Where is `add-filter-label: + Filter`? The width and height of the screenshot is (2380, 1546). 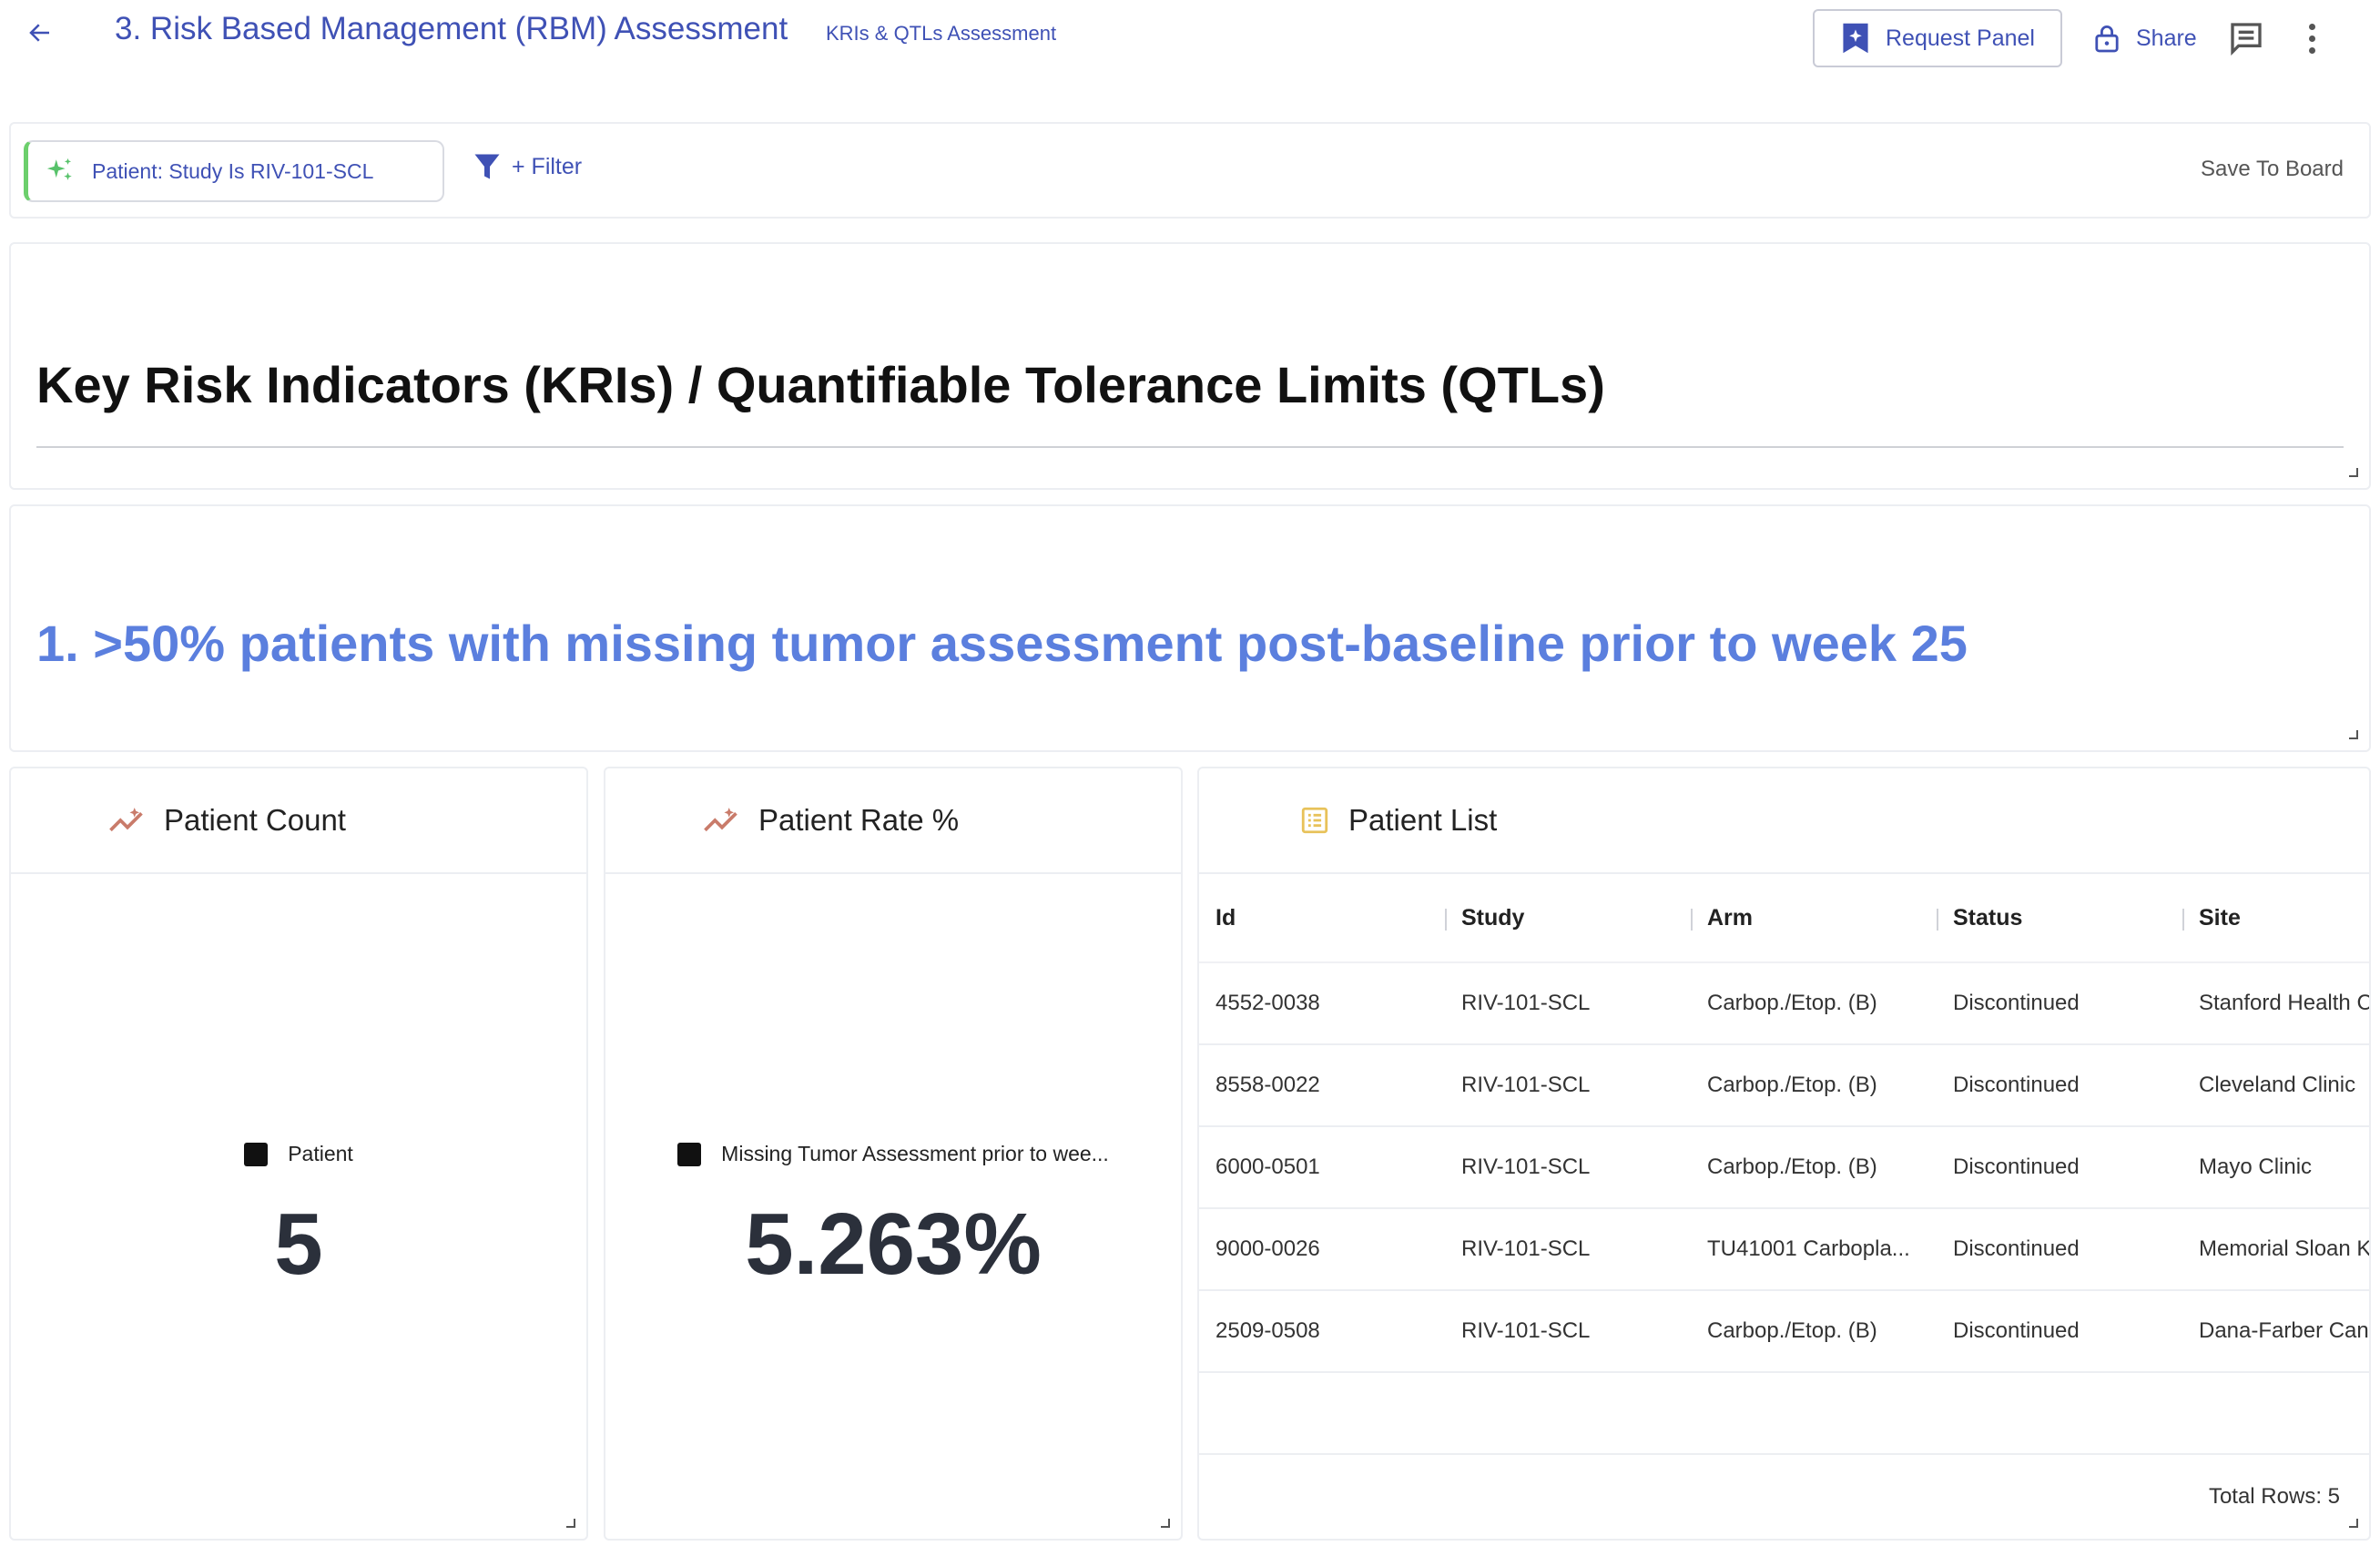 add-filter-label: + Filter is located at coordinates (547, 166).